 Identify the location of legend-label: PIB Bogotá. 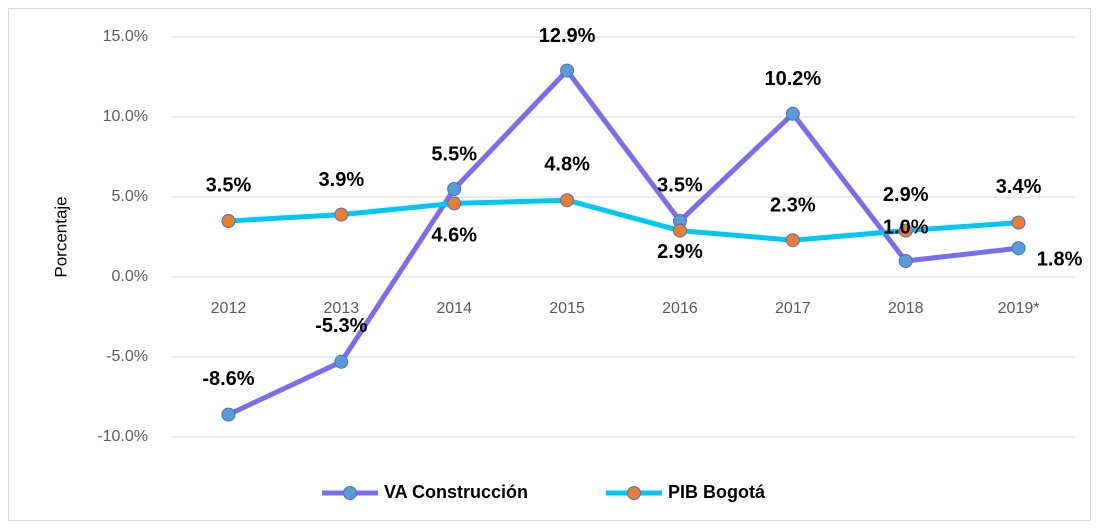
(717, 492).